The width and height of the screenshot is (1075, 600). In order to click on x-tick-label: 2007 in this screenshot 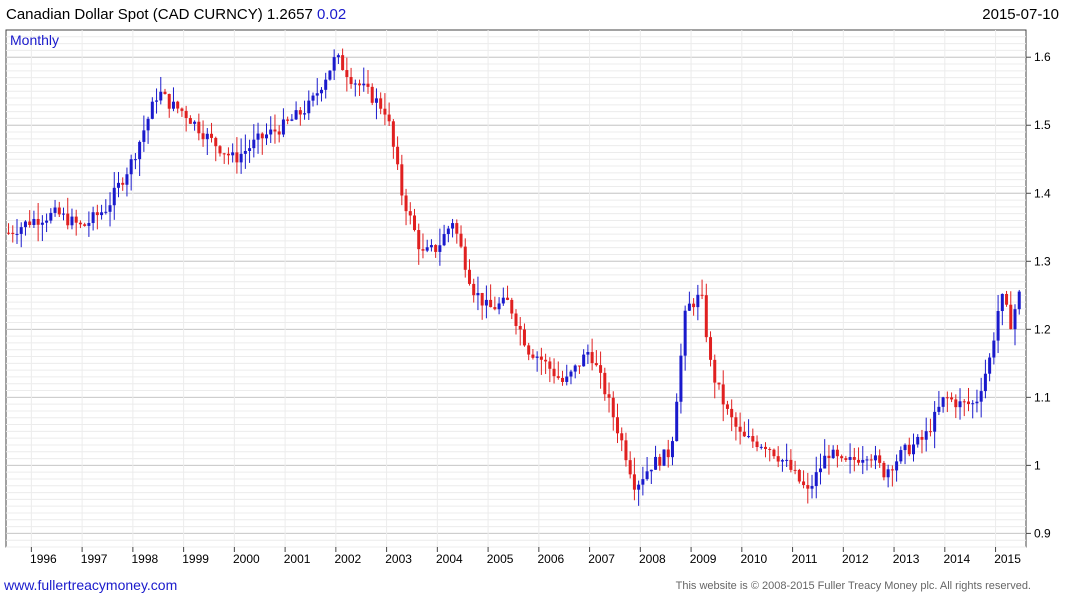, I will do `click(601, 559)`.